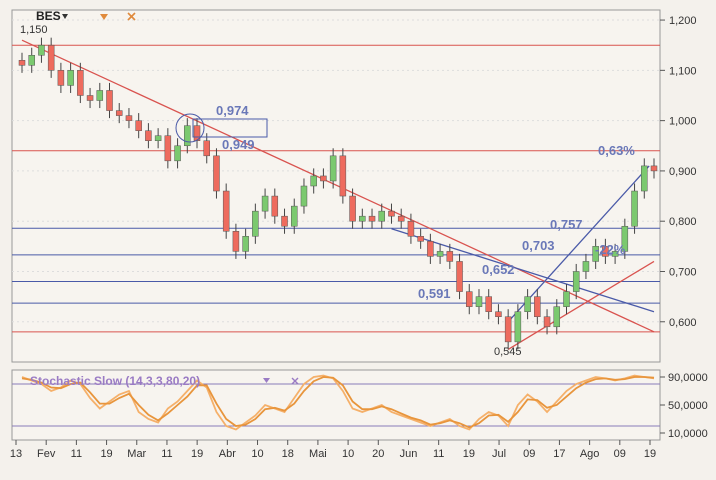 The image size is (716, 480). What do you see at coordinates (46, 454) in the screenshot?
I see `x-tick-label: Fev` at bounding box center [46, 454].